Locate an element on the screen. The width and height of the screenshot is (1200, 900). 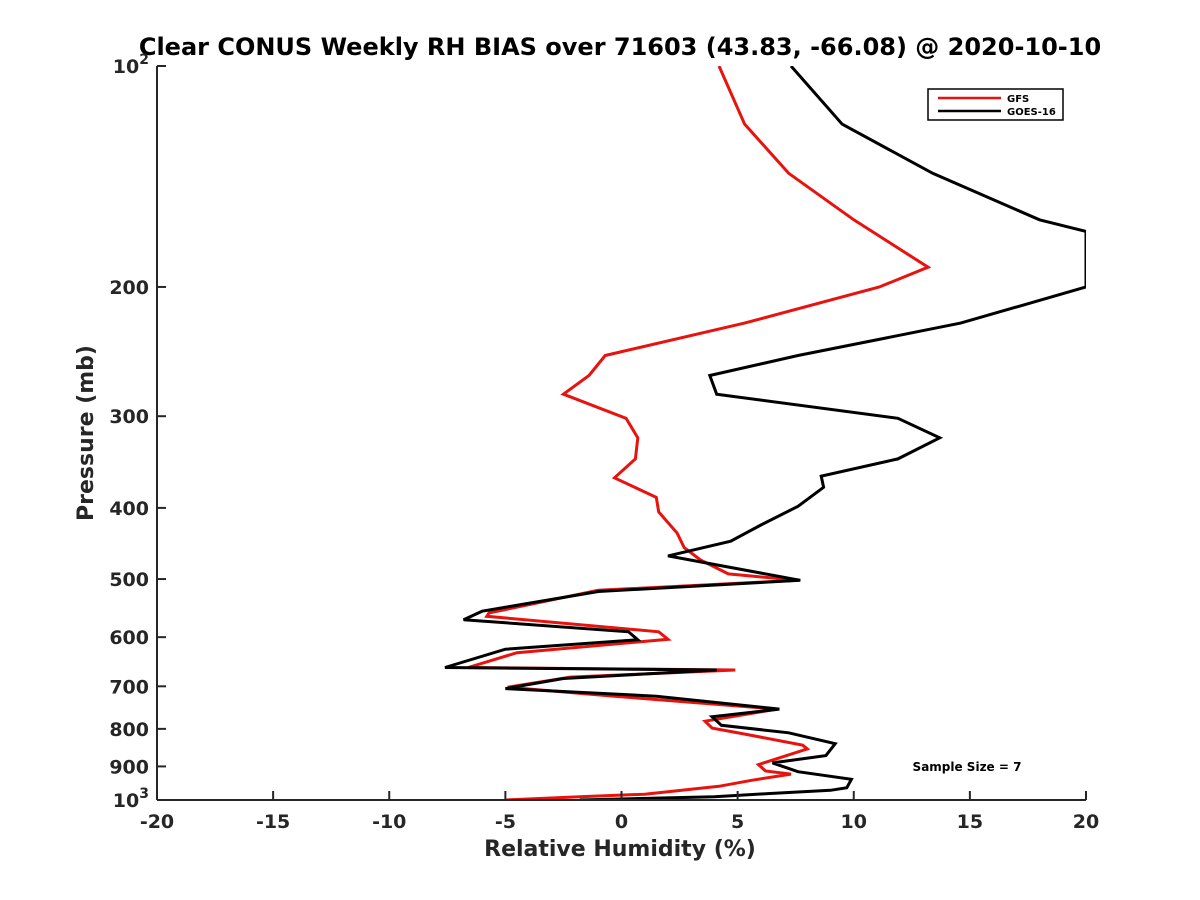
y-tick-label: 500 is located at coordinates (129, 580).